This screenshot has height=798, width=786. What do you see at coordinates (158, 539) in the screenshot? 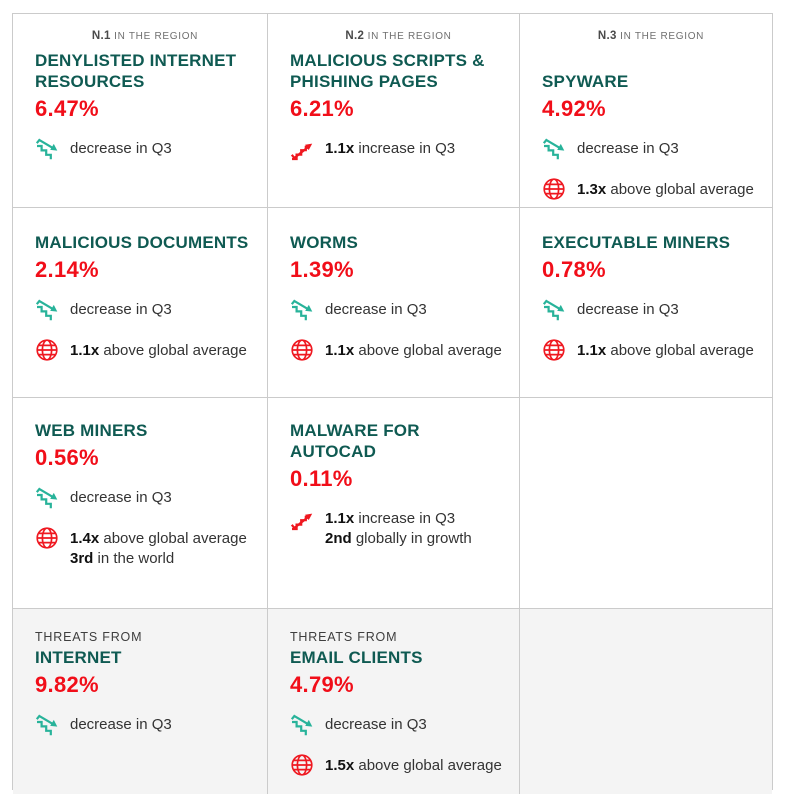
I see `indicator-line: 1.4x above global average` at bounding box center [158, 539].